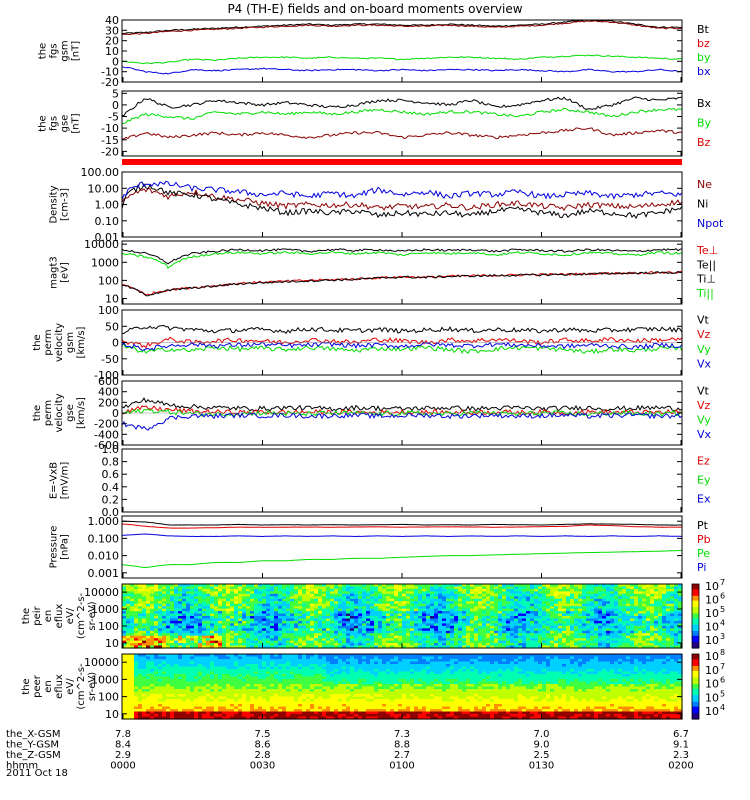  I want to click on ytick-label: 100, so click(108, 310).